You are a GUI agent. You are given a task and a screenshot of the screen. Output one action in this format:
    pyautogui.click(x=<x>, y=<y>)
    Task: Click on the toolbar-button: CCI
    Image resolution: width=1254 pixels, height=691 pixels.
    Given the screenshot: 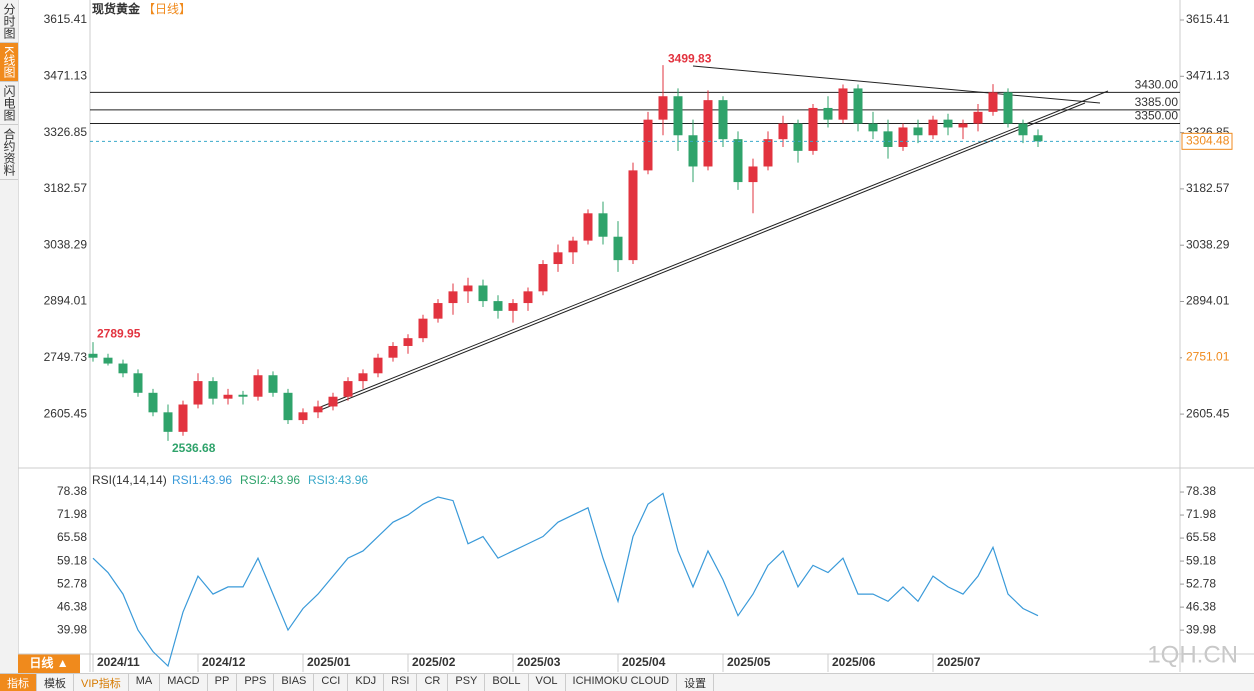 What is the action you would take?
    pyautogui.click(x=331, y=682)
    